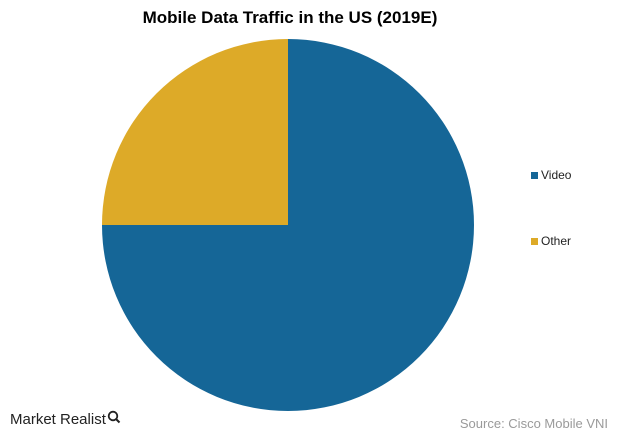  I want to click on pie-slice-other, so click(195, 132).